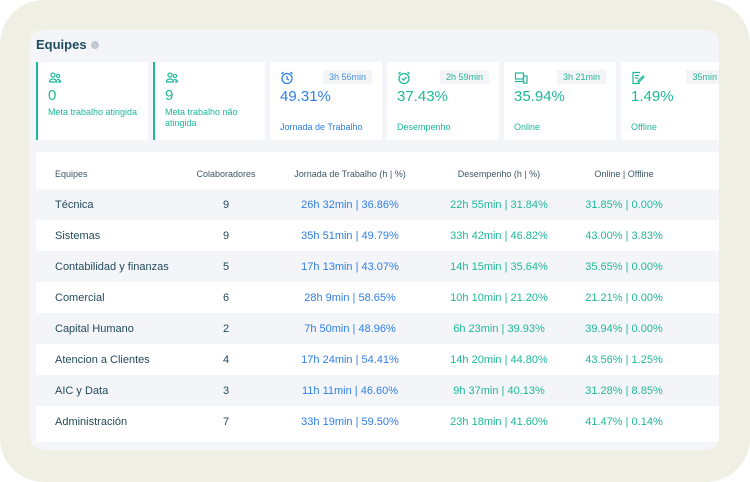  What do you see at coordinates (74, 204) in the screenshot?
I see `team-name: Técnica` at bounding box center [74, 204].